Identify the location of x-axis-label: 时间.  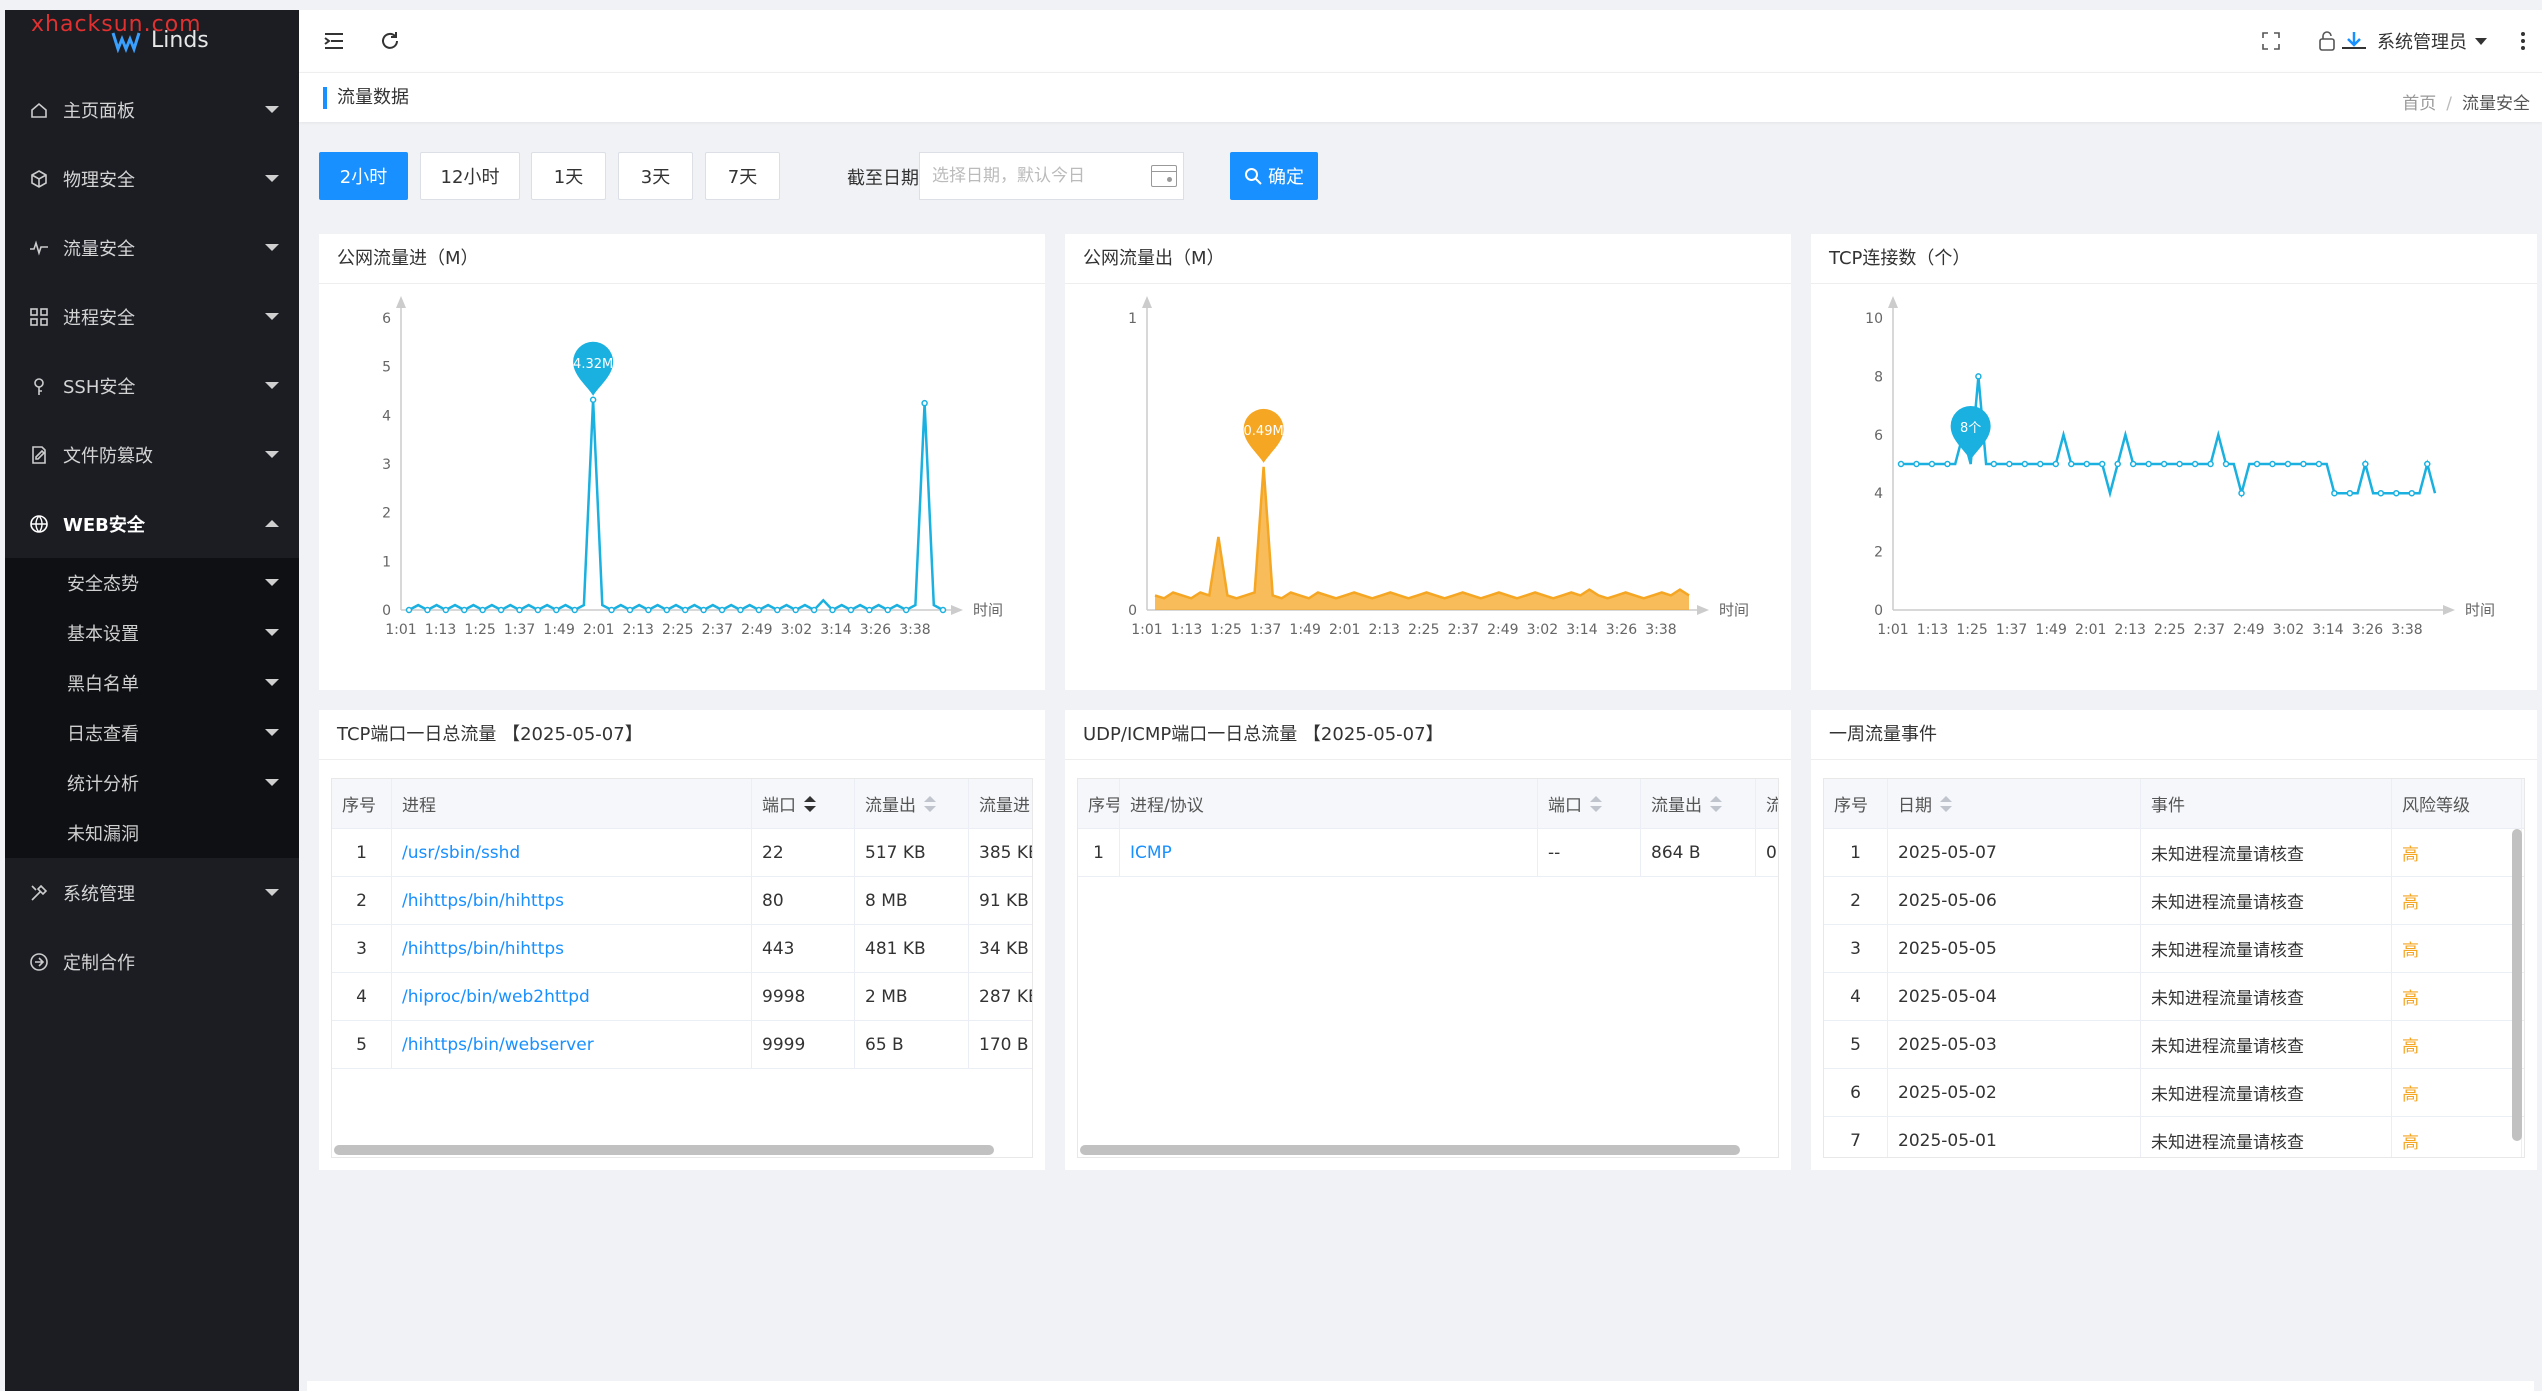
(1734, 610).